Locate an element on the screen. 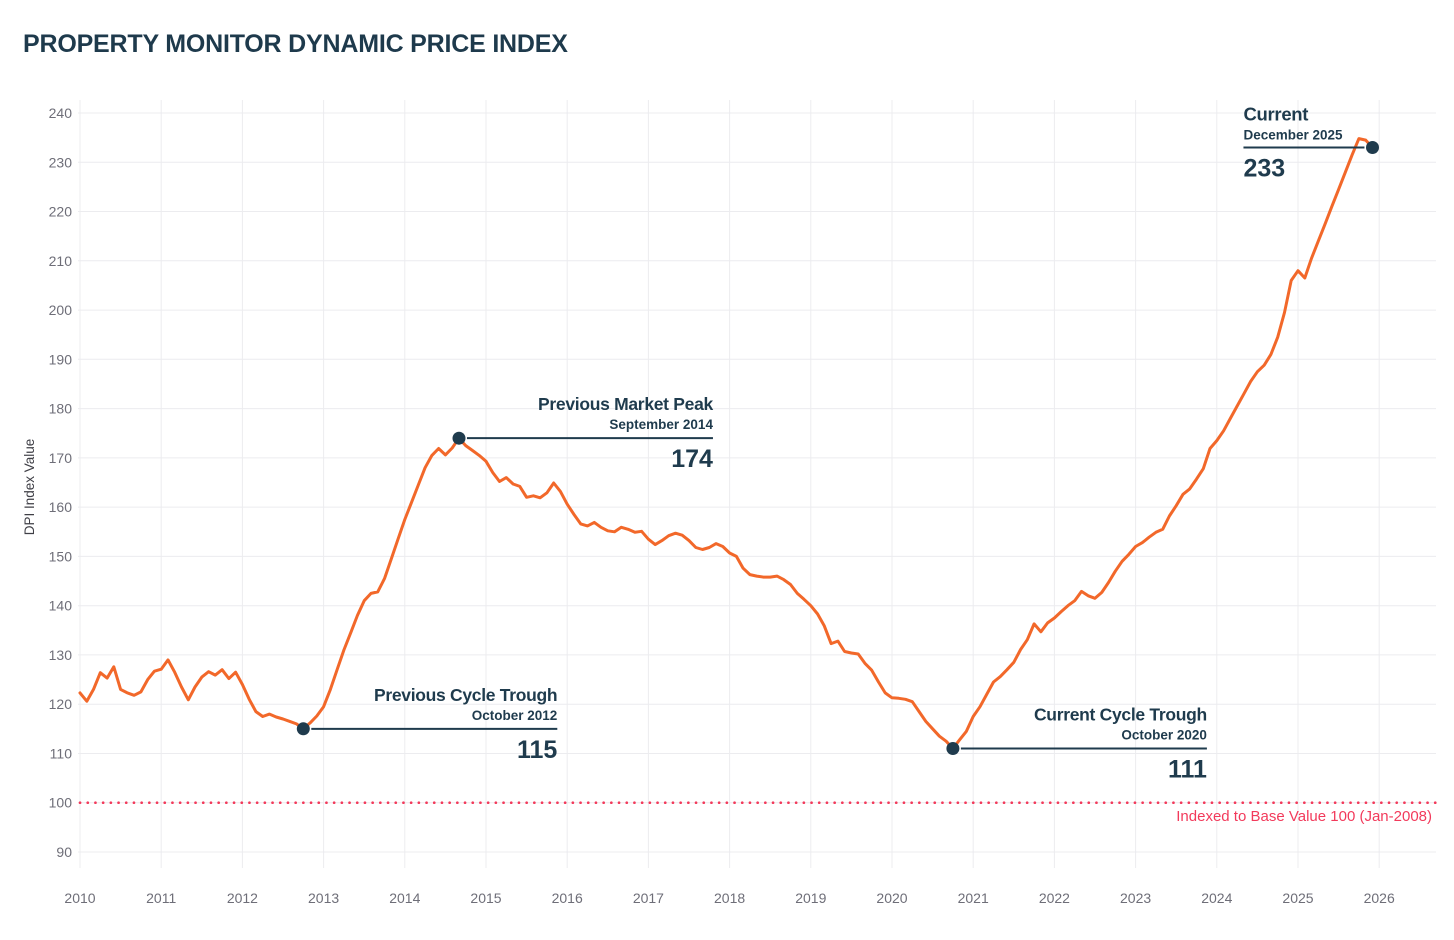  x-tick-label: 2025 is located at coordinates (1297, 898).